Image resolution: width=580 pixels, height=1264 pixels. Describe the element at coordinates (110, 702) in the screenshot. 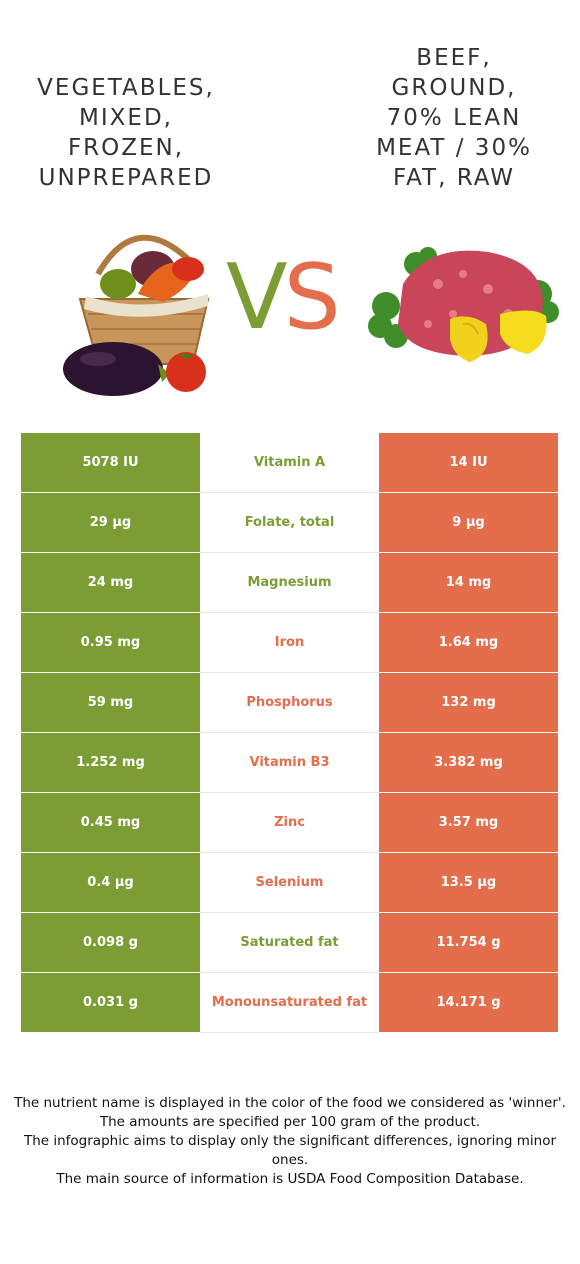

I see `left-value: 59 mg` at that location.